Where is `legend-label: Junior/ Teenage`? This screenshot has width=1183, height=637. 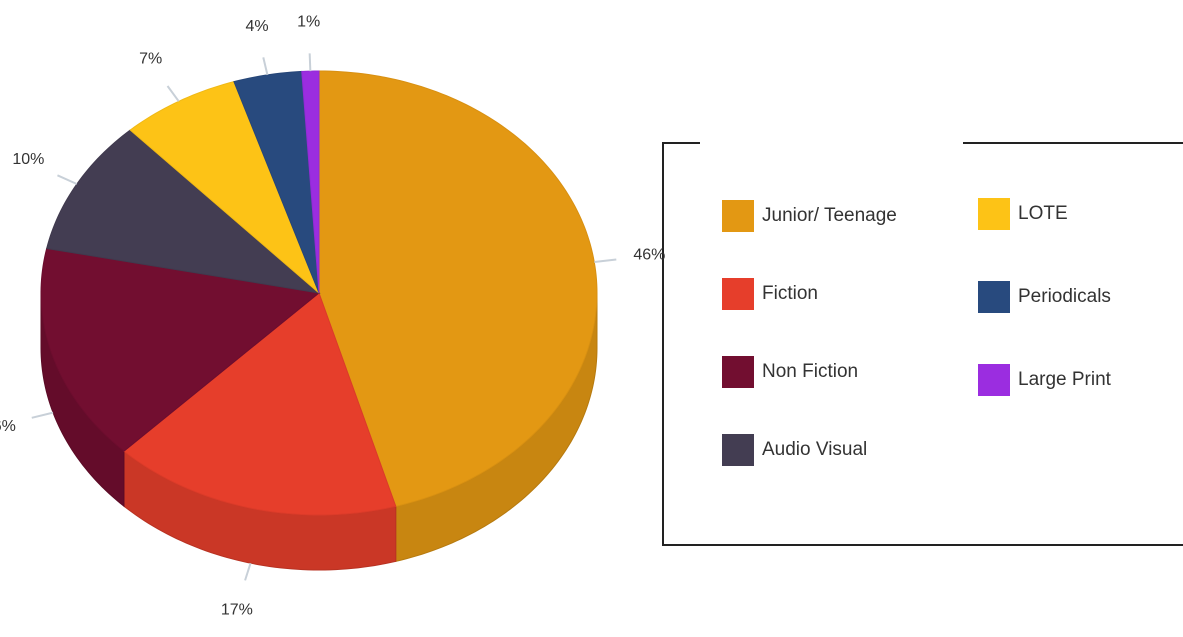
legend-label: Junior/ Teenage is located at coordinates (829, 215).